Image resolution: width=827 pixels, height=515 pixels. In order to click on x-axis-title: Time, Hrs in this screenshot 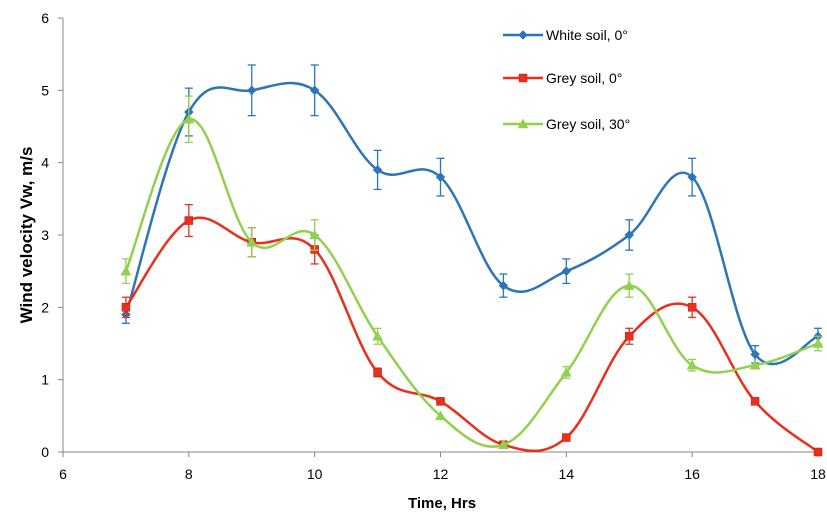, I will do `click(442, 503)`.